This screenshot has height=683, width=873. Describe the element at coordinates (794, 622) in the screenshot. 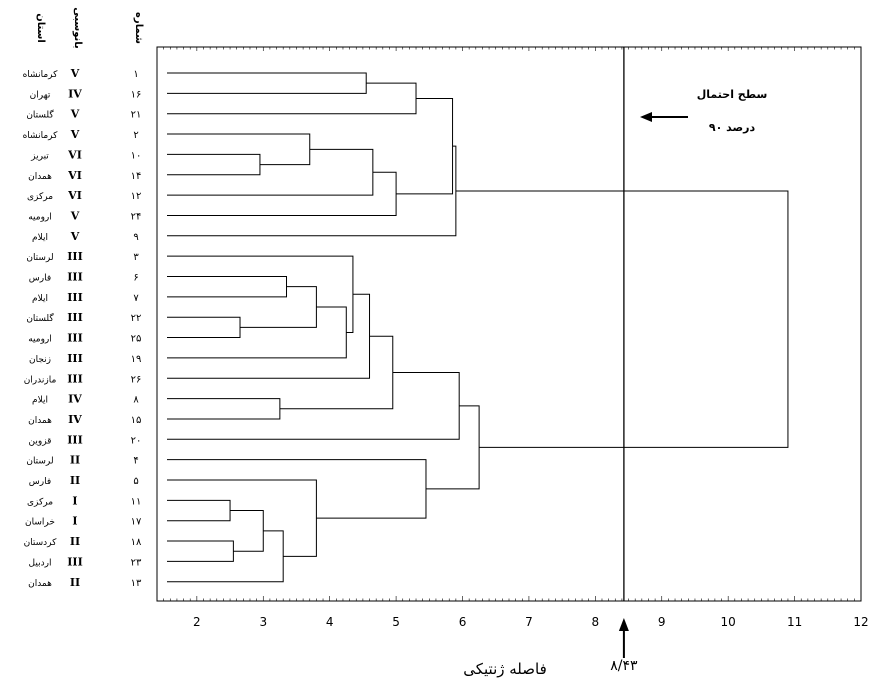

I see `x-tick-label: 11` at that location.